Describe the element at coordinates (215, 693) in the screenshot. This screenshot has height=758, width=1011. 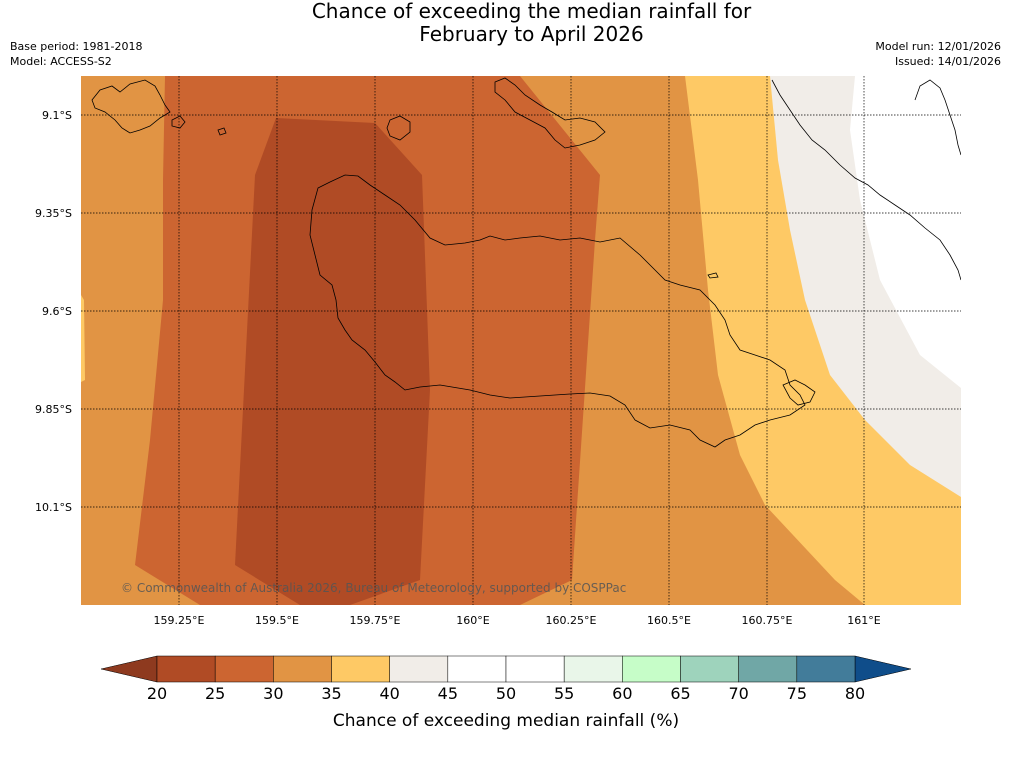
I see `colorbar-tick-label: 25` at that location.